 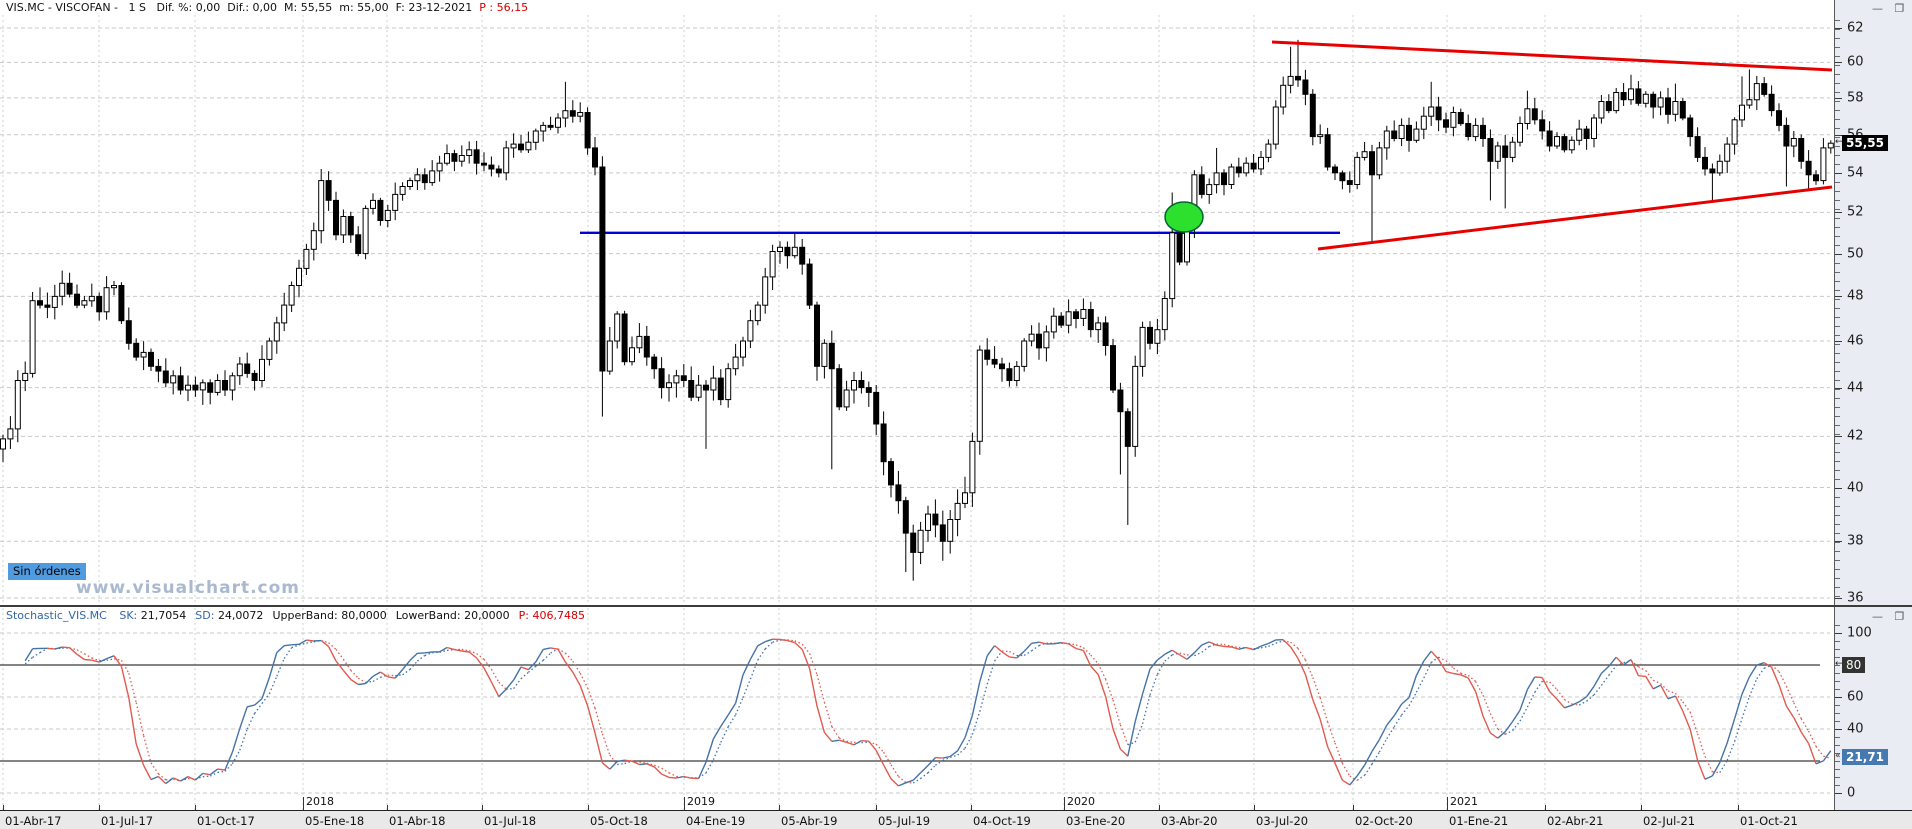 What do you see at coordinates (1184, 217) in the screenshot?
I see `highlight-ellipse` at bounding box center [1184, 217].